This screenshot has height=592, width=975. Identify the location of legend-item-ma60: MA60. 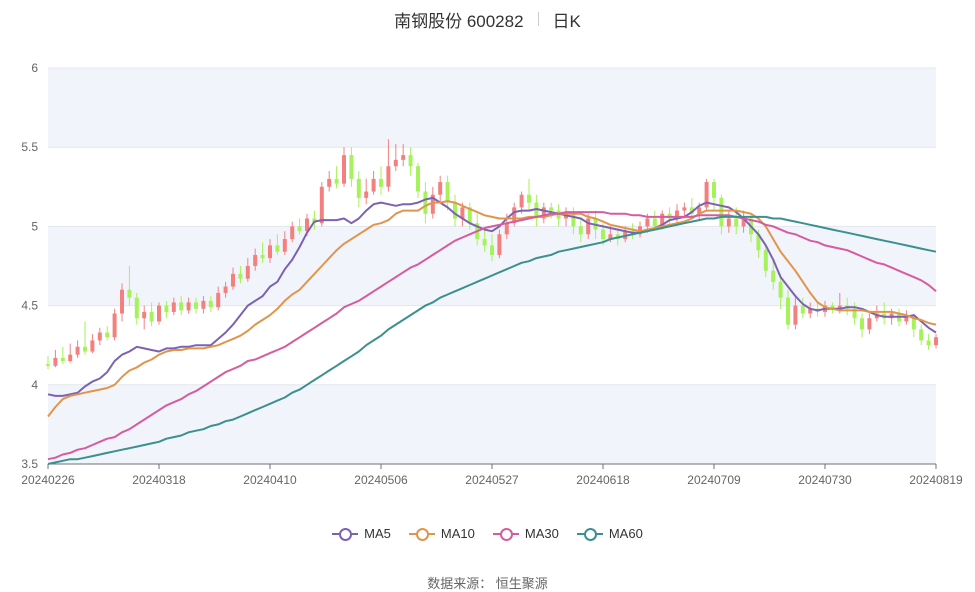
(609, 533).